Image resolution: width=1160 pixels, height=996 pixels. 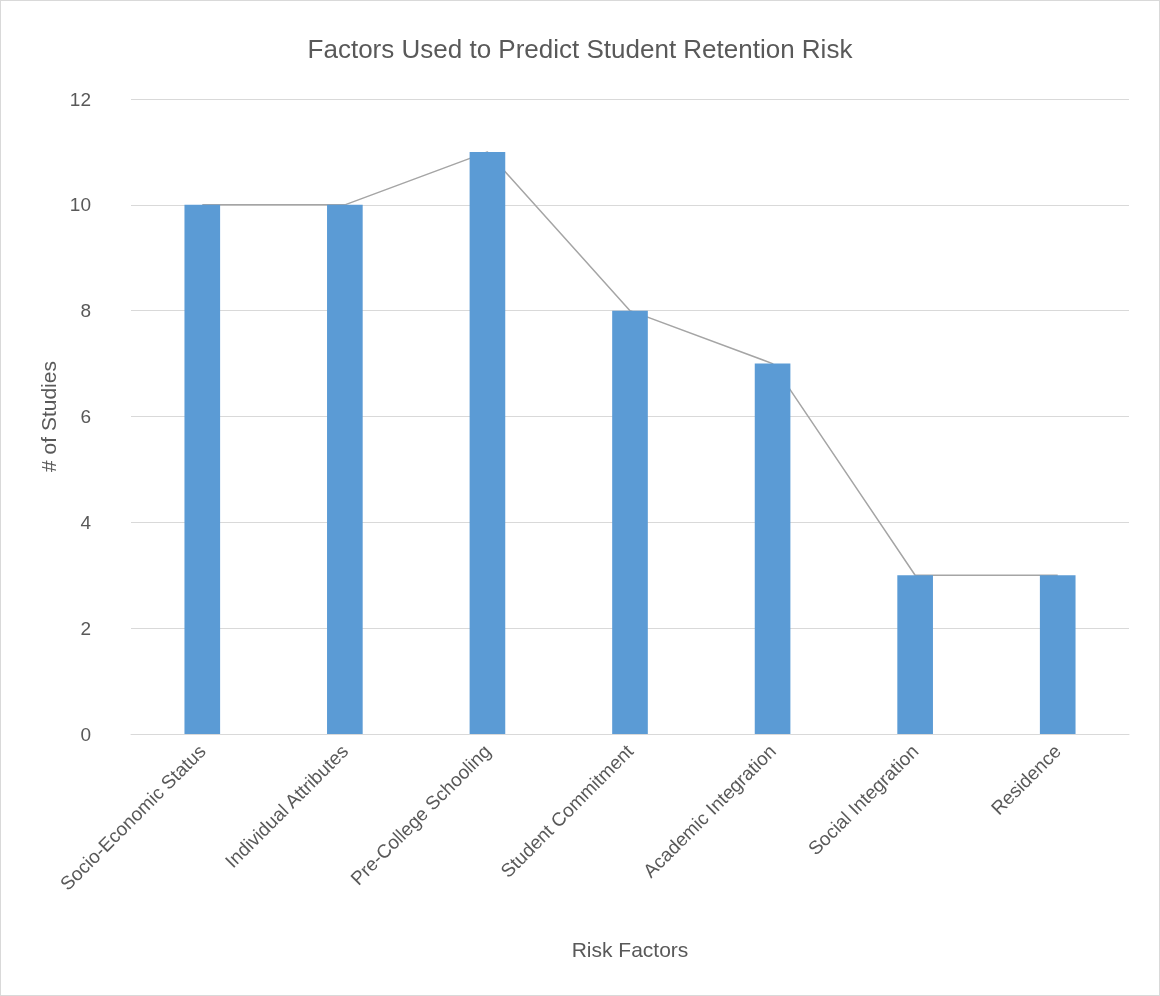 What do you see at coordinates (85, 416) in the screenshot?
I see `y-tick-label: 6` at bounding box center [85, 416].